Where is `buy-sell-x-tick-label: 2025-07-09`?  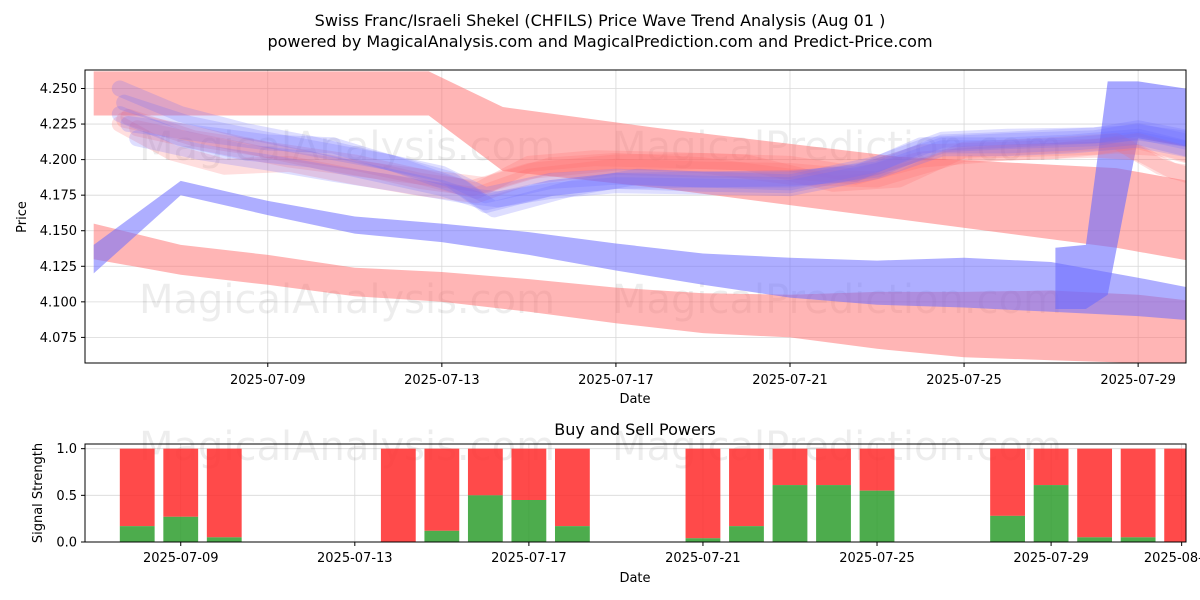
buy-sell-x-tick-label: 2025-07-09 is located at coordinates (181, 558).